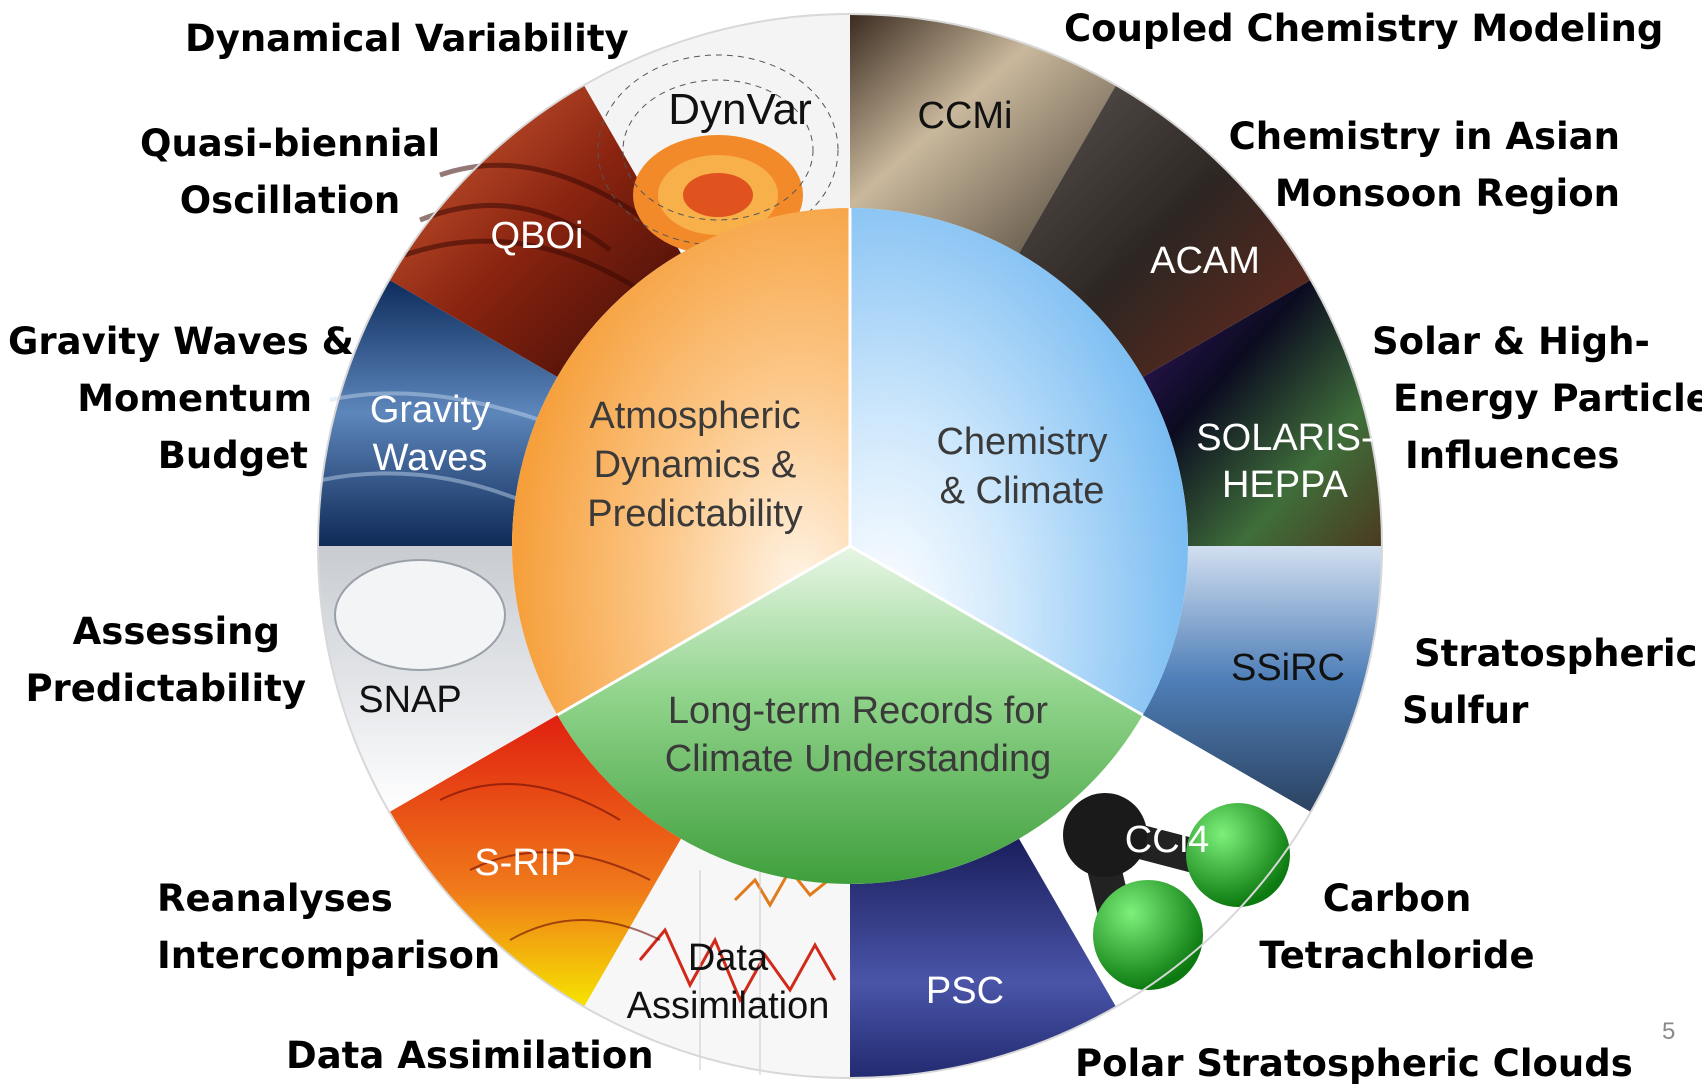 This screenshot has width=1702, height=1092. I want to click on label-psc: Polar Stratospheric Clouds, so click(1354, 1063).